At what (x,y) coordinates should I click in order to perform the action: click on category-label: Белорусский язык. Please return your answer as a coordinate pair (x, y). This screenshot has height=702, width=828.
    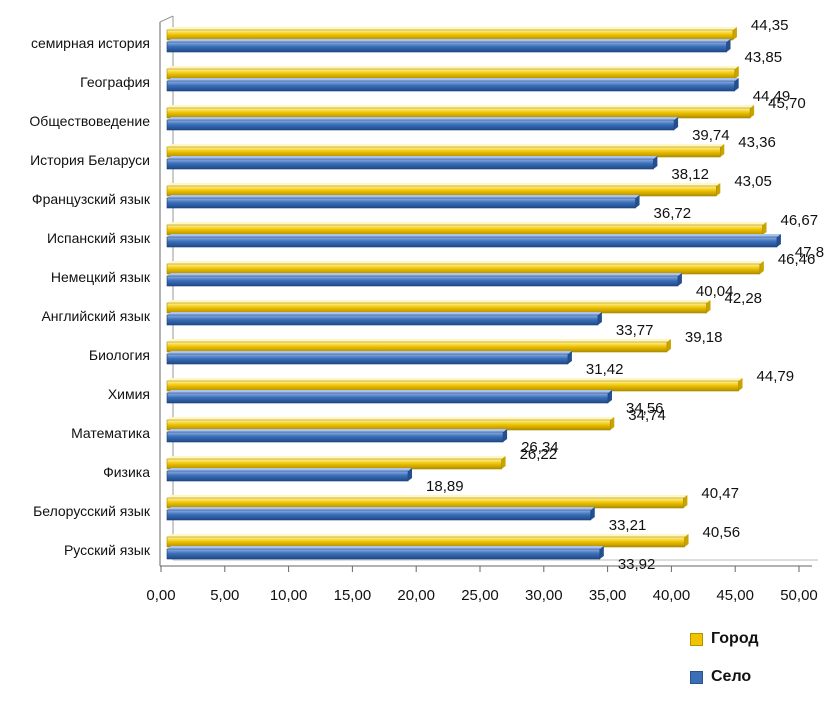
    Looking at the image, I should click on (92, 511).